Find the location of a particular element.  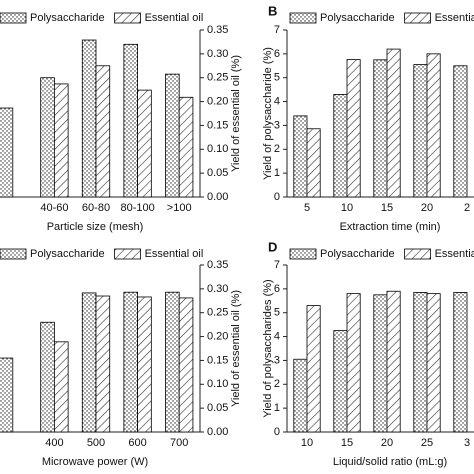

y-tick-label: 0.35 is located at coordinates (217, 30).